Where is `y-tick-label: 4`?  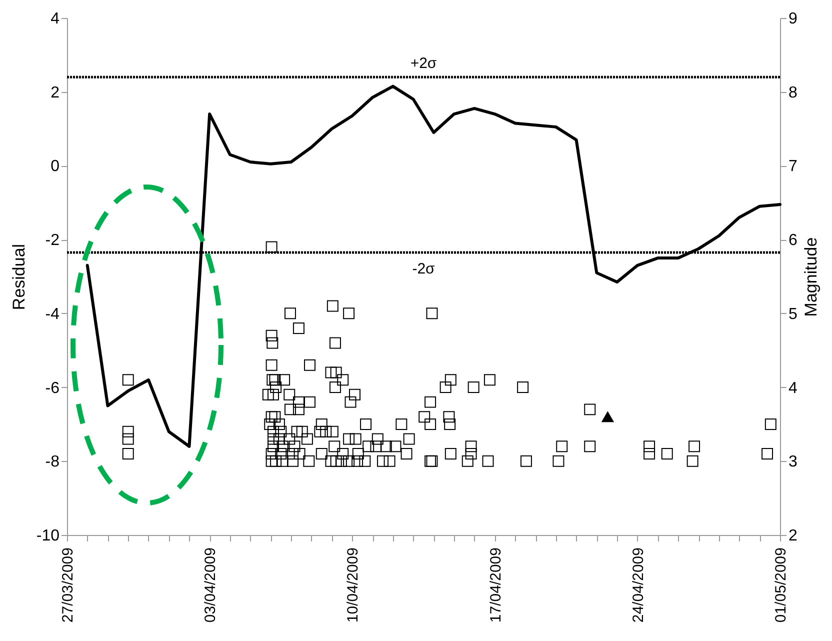
y-tick-label: 4 is located at coordinates (55, 19).